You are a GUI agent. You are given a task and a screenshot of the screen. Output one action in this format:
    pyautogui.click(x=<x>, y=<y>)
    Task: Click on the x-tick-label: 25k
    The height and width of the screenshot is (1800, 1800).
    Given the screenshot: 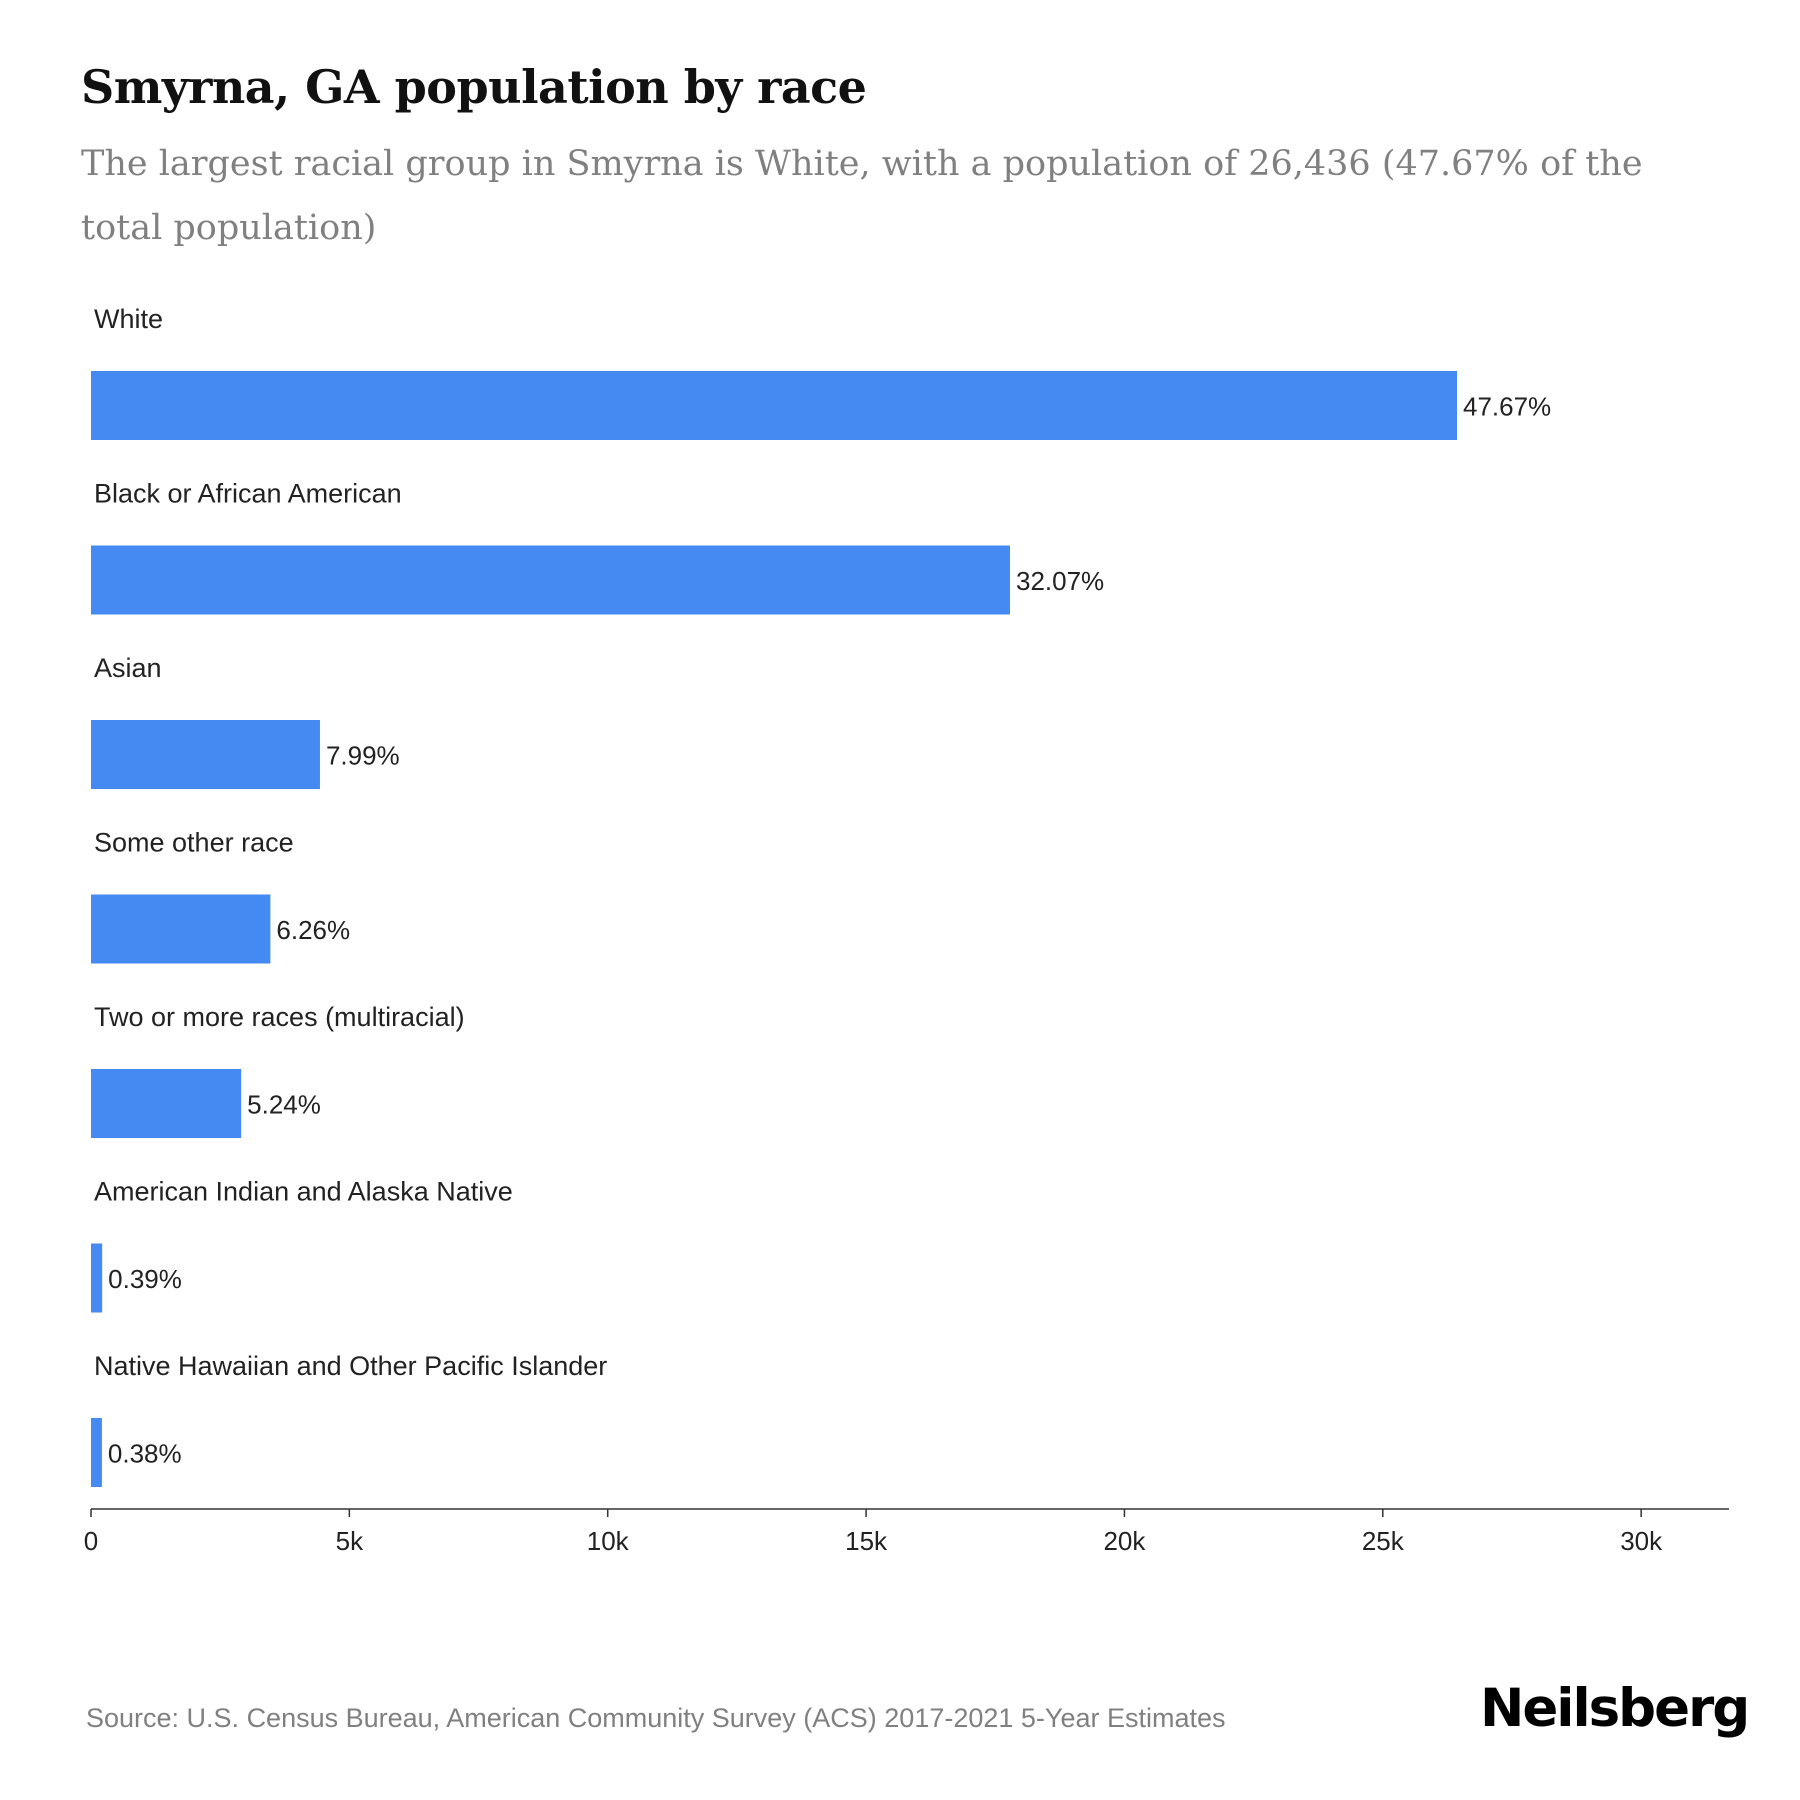 What is the action you would take?
    pyautogui.click(x=1383, y=1541)
    